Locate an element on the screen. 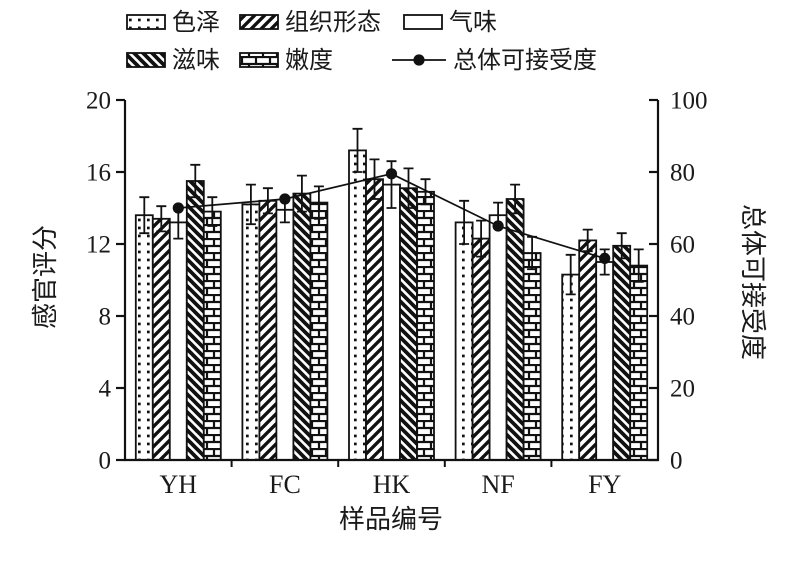  bar-滋味-HK is located at coordinates (408, 324).